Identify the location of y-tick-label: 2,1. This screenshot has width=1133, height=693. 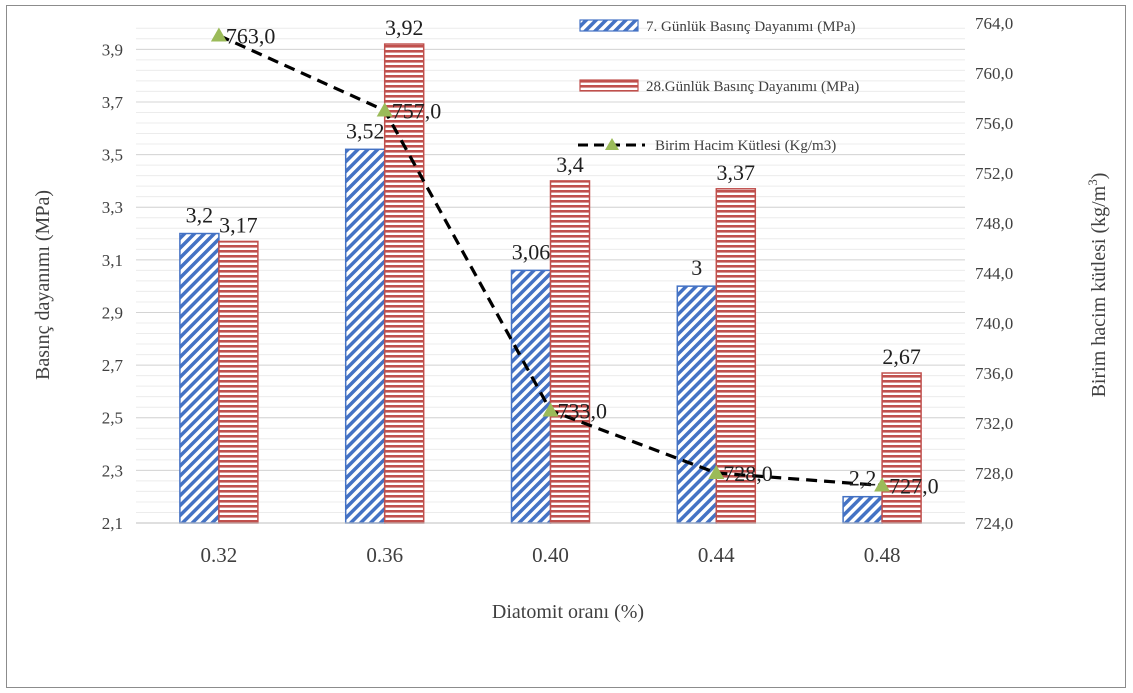
(112, 523).